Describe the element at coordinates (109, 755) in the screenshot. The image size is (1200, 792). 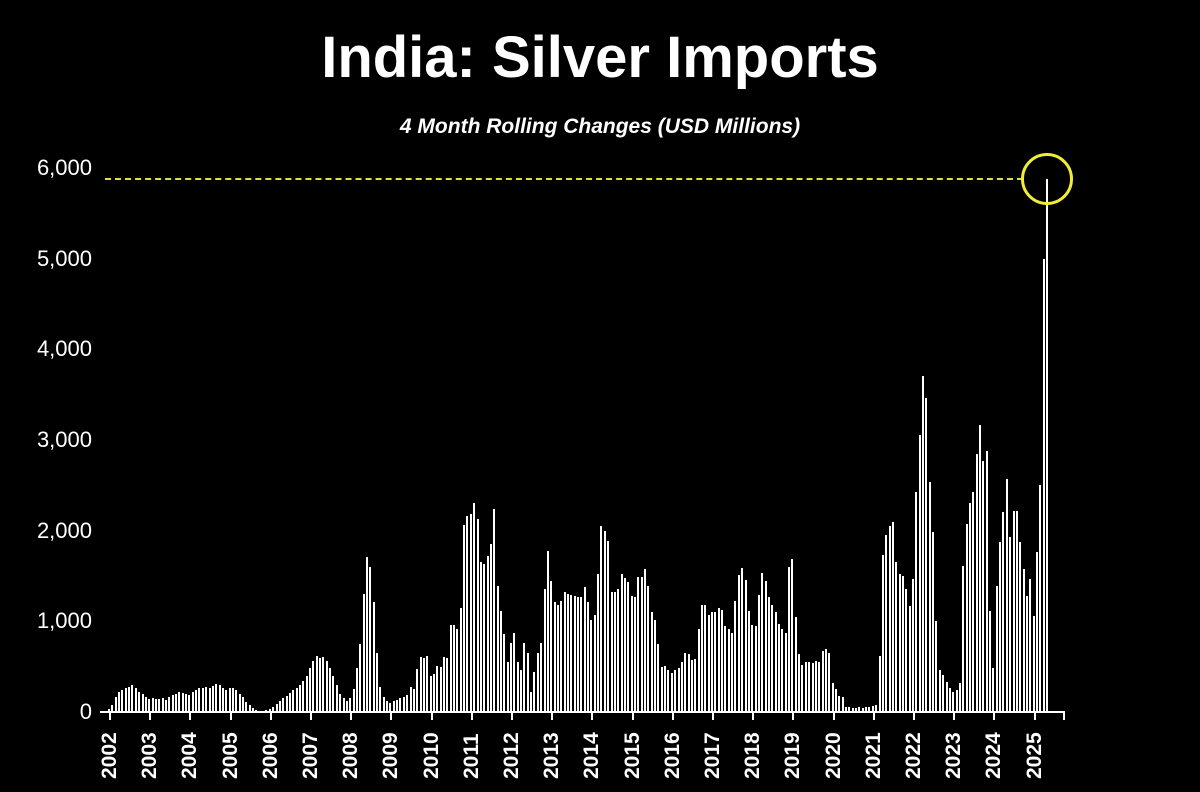
I see `x-axis-tick-label: 2002` at that location.